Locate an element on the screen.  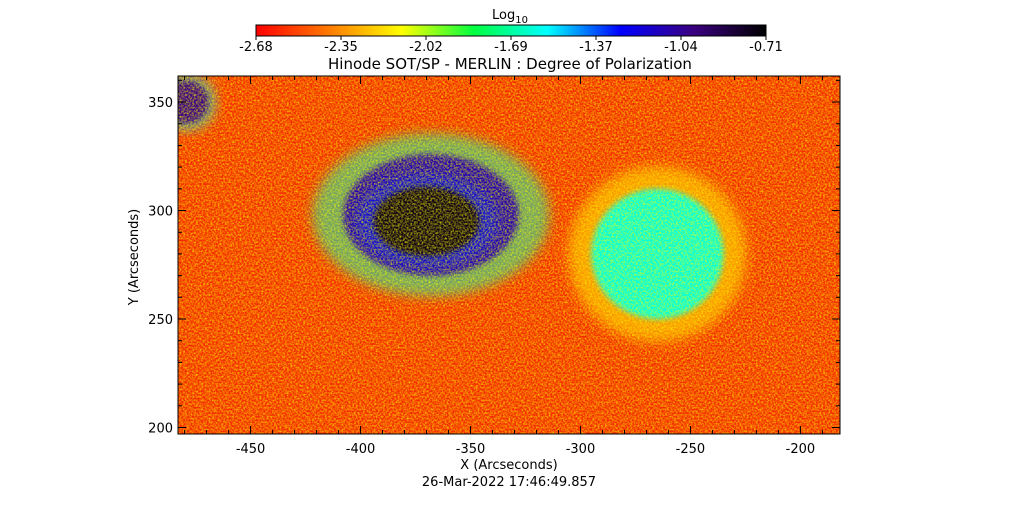
y-tick-label: 250 is located at coordinates (160, 320).